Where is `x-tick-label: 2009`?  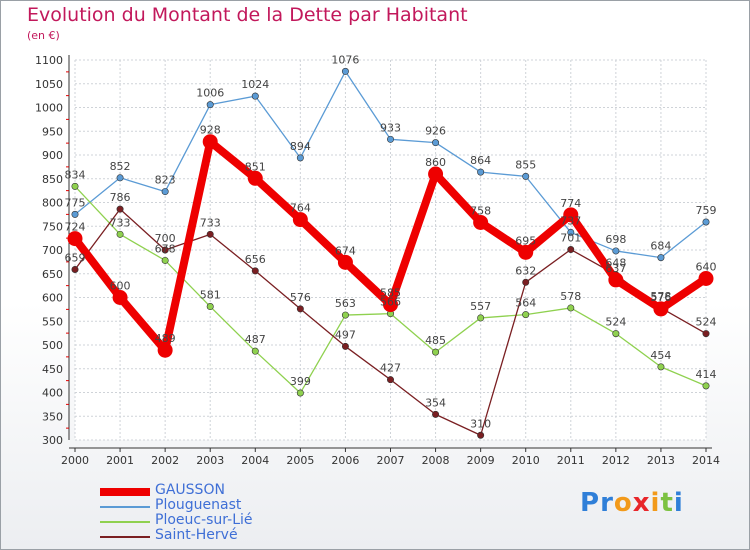 x-tick-label: 2009 is located at coordinates (481, 460).